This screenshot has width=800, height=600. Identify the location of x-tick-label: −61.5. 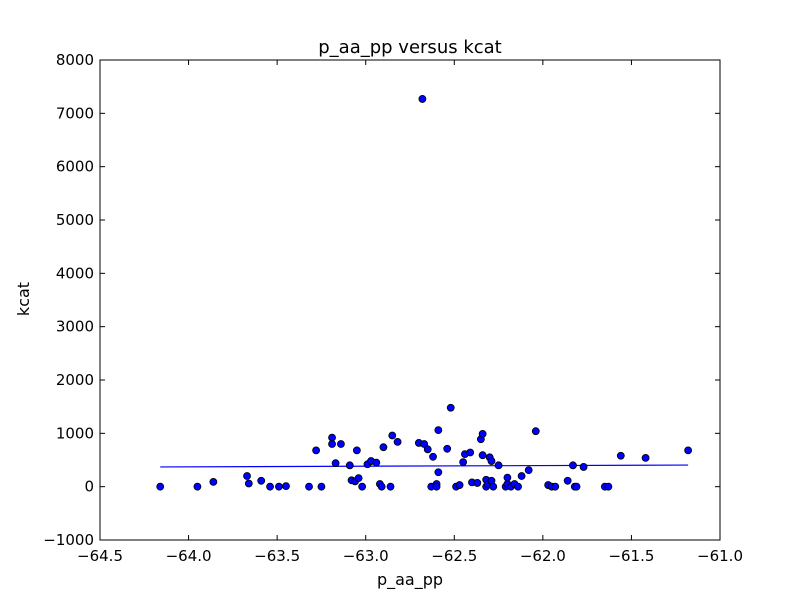
(631, 556).